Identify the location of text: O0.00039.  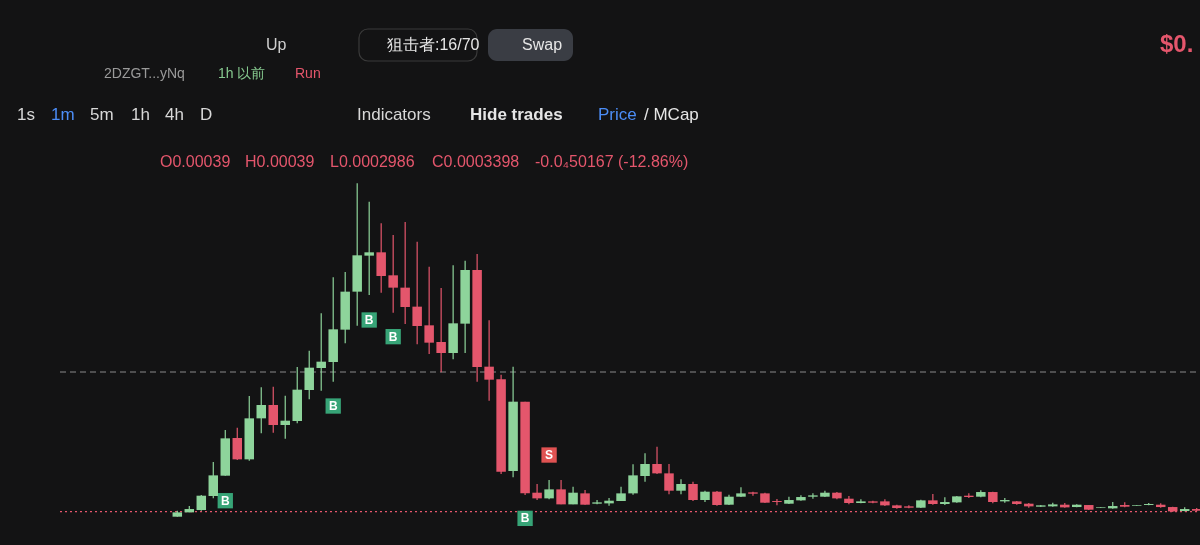
(195, 161).